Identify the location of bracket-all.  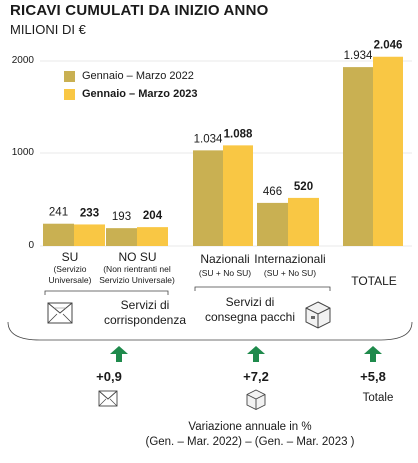
(210, 331).